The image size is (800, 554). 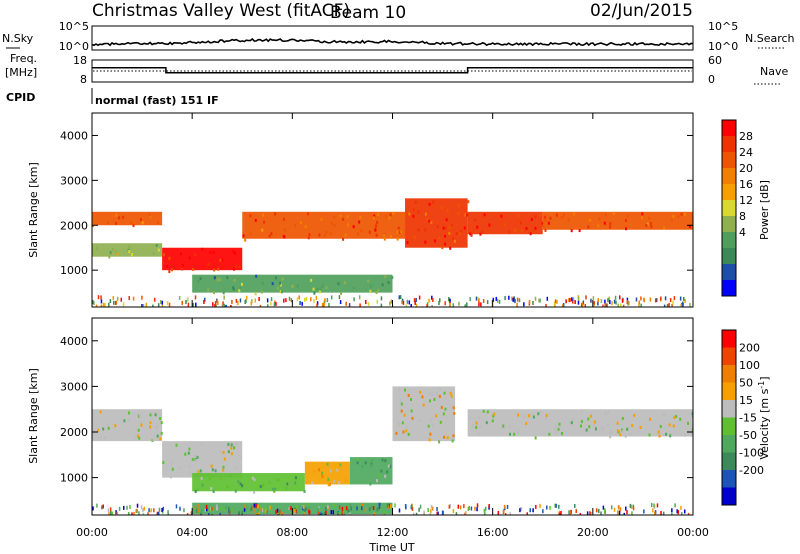 What do you see at coordinates (493, 532) in the screenshot?
I see `xtick-label: 16:00` at bounding box center [493, 532].